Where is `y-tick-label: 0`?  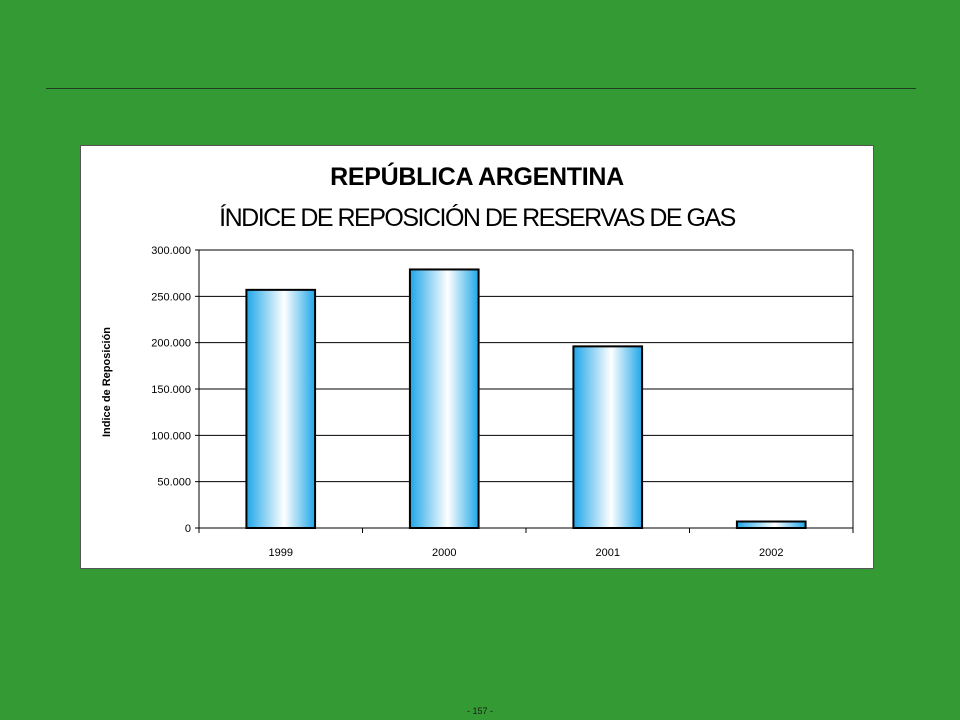
y-tick-label: 0 is located at coordinates (188, 529).